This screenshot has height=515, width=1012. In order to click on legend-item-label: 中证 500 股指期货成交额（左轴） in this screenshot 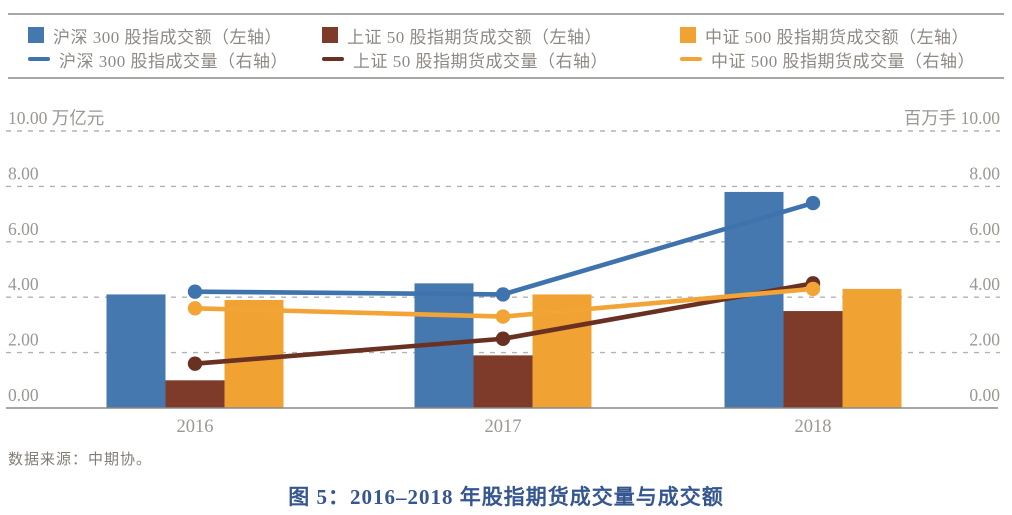, I will do `click(837, 37)`.